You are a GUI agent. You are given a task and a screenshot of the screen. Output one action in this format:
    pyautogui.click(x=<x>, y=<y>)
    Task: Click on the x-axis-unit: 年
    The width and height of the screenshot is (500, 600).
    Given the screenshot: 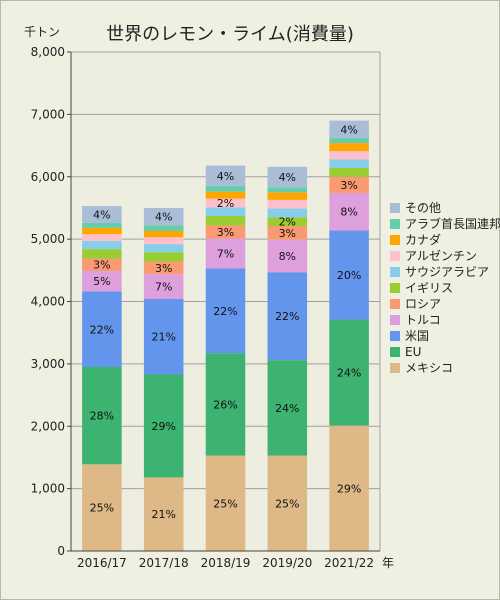 What is the action you would take?
    pyautogui.click(x=388, y=563)
    